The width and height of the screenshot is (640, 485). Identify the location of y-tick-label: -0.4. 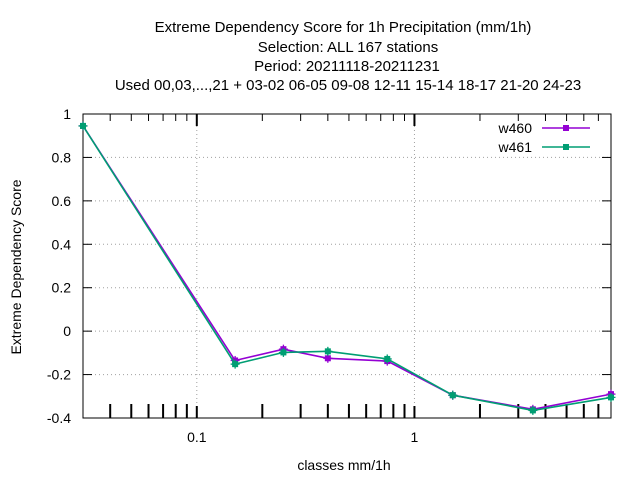
(59, 418).